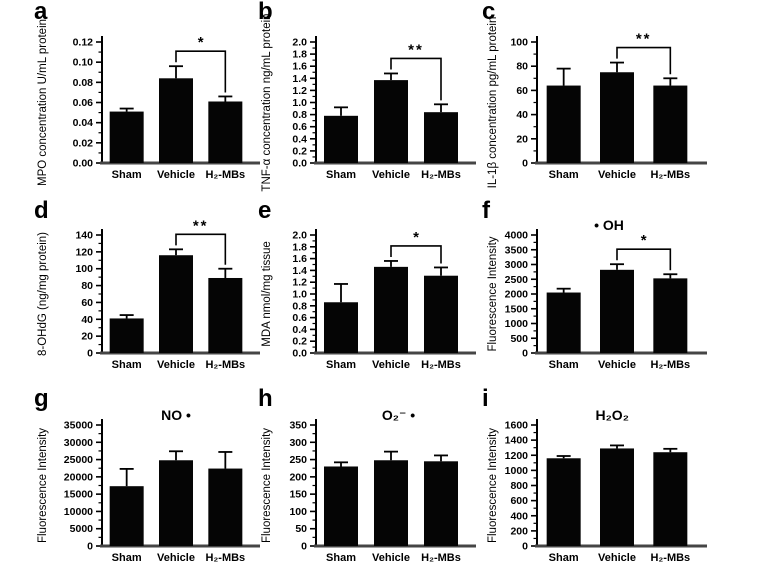  What do you see at coordinates (267, 293) in the screenshot?
I see `y-axis-title: MDA nmol/mg tissue` at bounding box center [267, 293].